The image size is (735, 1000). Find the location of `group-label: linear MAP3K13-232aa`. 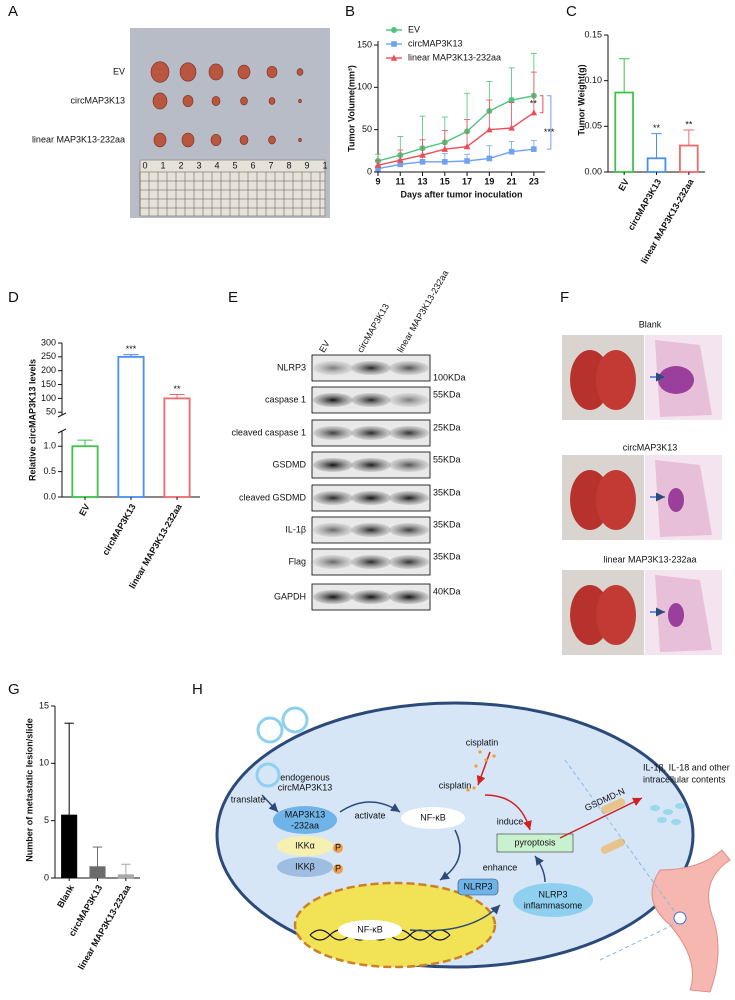

group-label: linear MAP3K13-232aa is located at coordinates (649, 559).